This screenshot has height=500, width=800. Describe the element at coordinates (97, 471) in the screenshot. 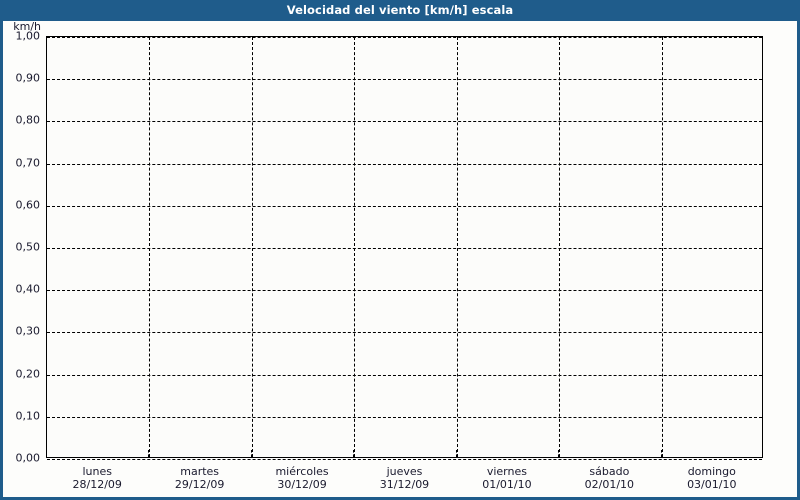

I see `x-label-day: lunes` at that location.